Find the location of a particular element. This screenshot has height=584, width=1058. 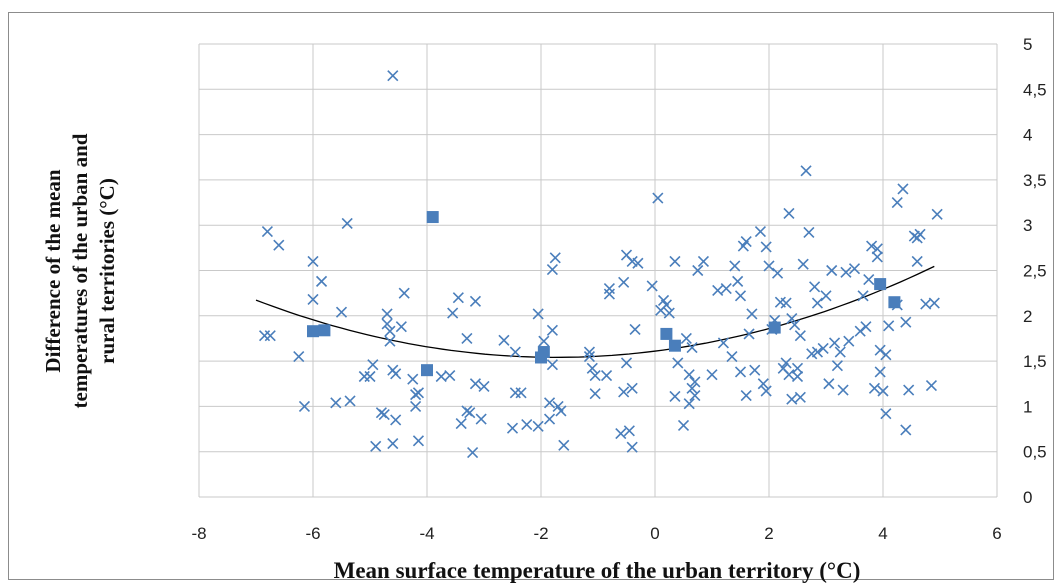

y-tick-label: 2,5 is located at coordinates (1035, 271).